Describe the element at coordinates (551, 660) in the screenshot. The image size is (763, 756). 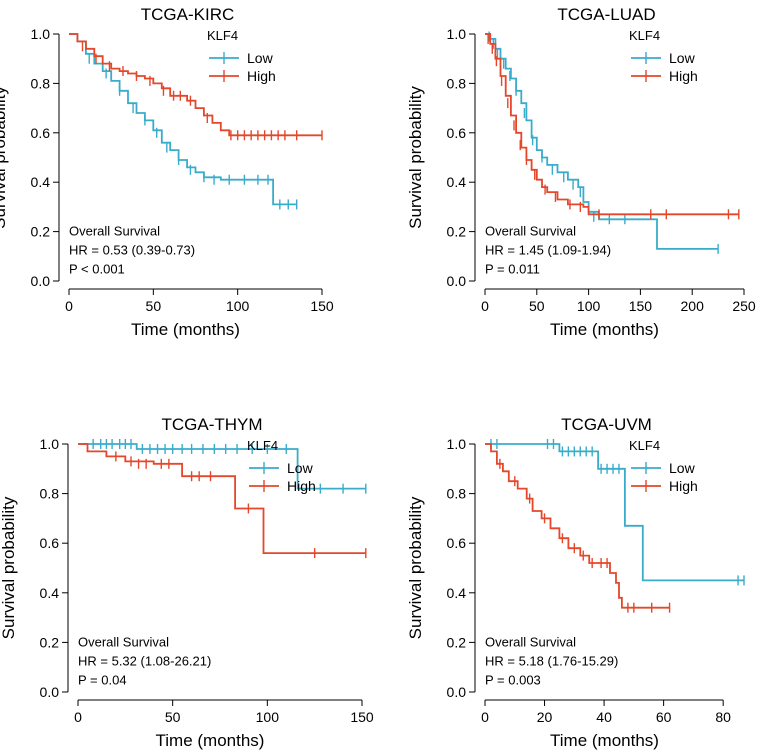
I see `stats-annotation: HR = 5.18 (1.76-15.29)` at that location.